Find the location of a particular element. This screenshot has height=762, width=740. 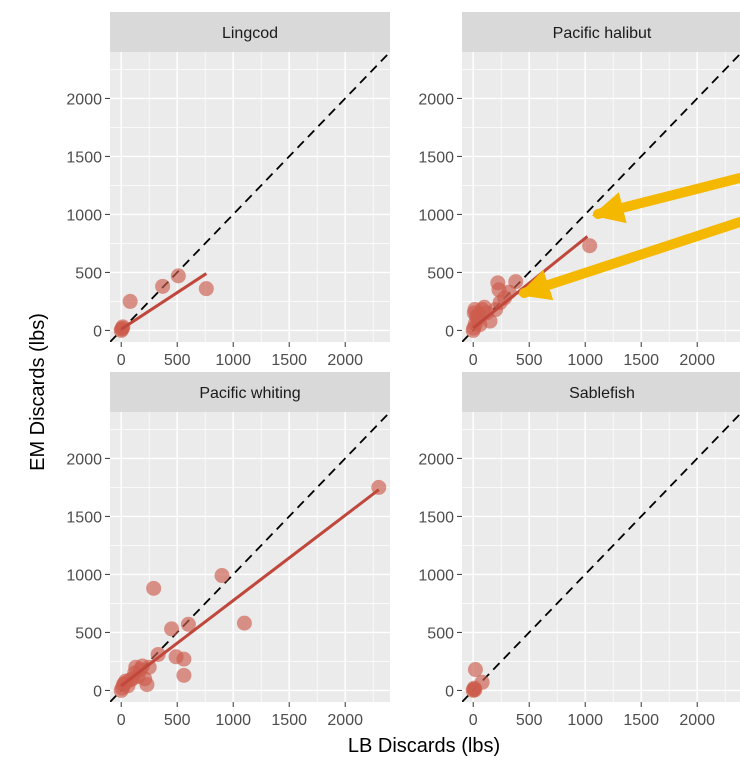

panel-strip-label: Pacific halibut is located at coordinates (602, 33).